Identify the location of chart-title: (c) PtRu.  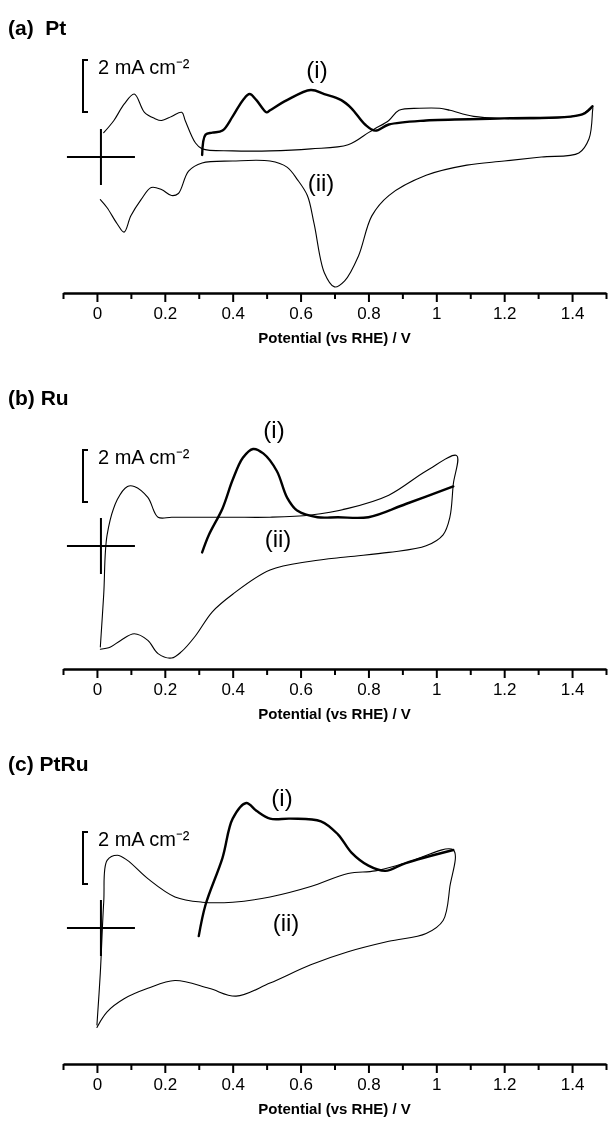
(48, 763).